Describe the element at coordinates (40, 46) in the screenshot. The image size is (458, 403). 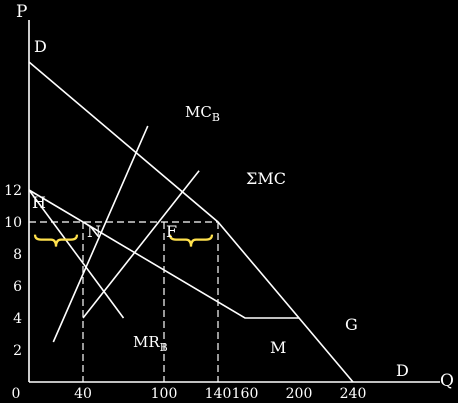
I see `point-d-top: D` at that location.